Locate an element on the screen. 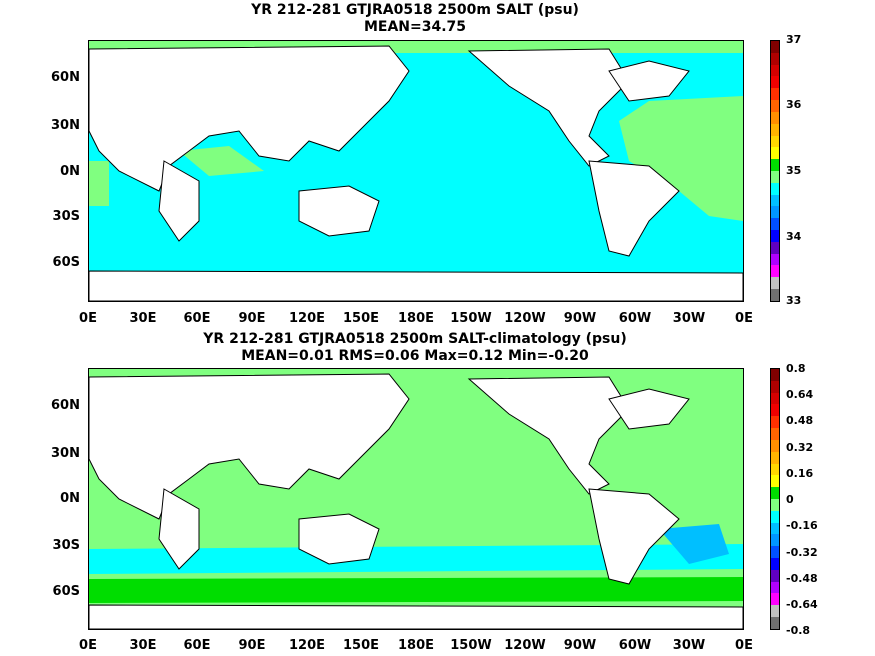 The image size is (875, 656). lon-label: 90E is located at coordinates (252, 645).